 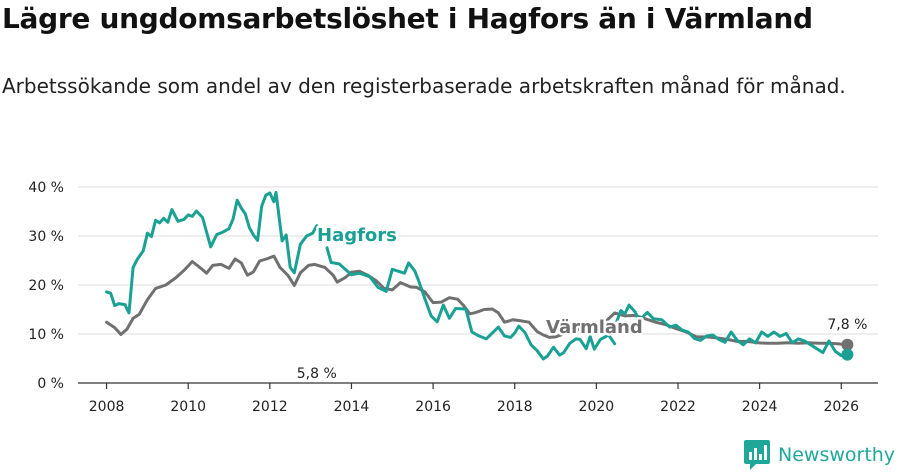 I want to click on series-label-hagfors: Hagfors, so click(x=357, y=235).